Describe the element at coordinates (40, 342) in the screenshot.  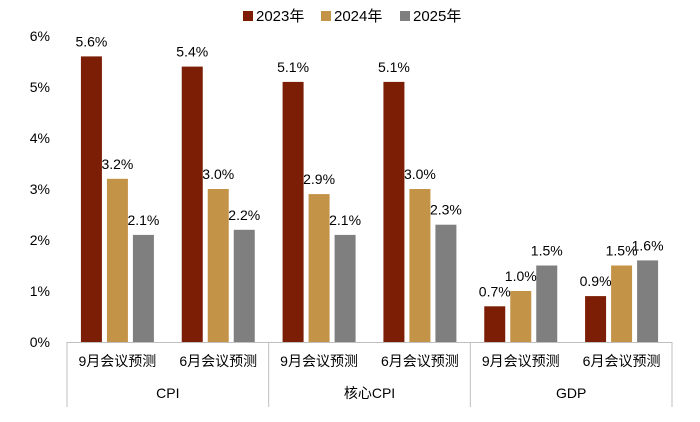
I see `y-tick-label: 0%` at that location.